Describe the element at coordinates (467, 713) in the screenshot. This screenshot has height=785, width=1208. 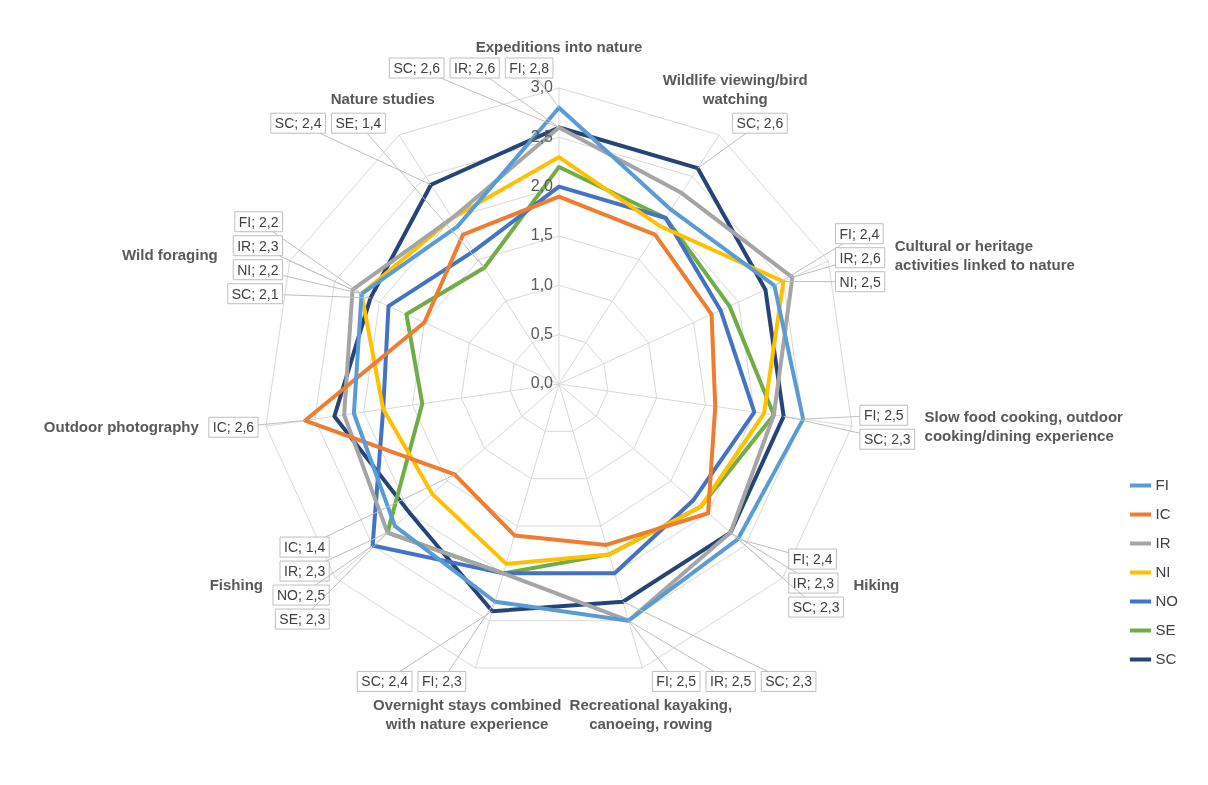
I see `spoke-label: Overnight stays combined with nature experience` at that location.